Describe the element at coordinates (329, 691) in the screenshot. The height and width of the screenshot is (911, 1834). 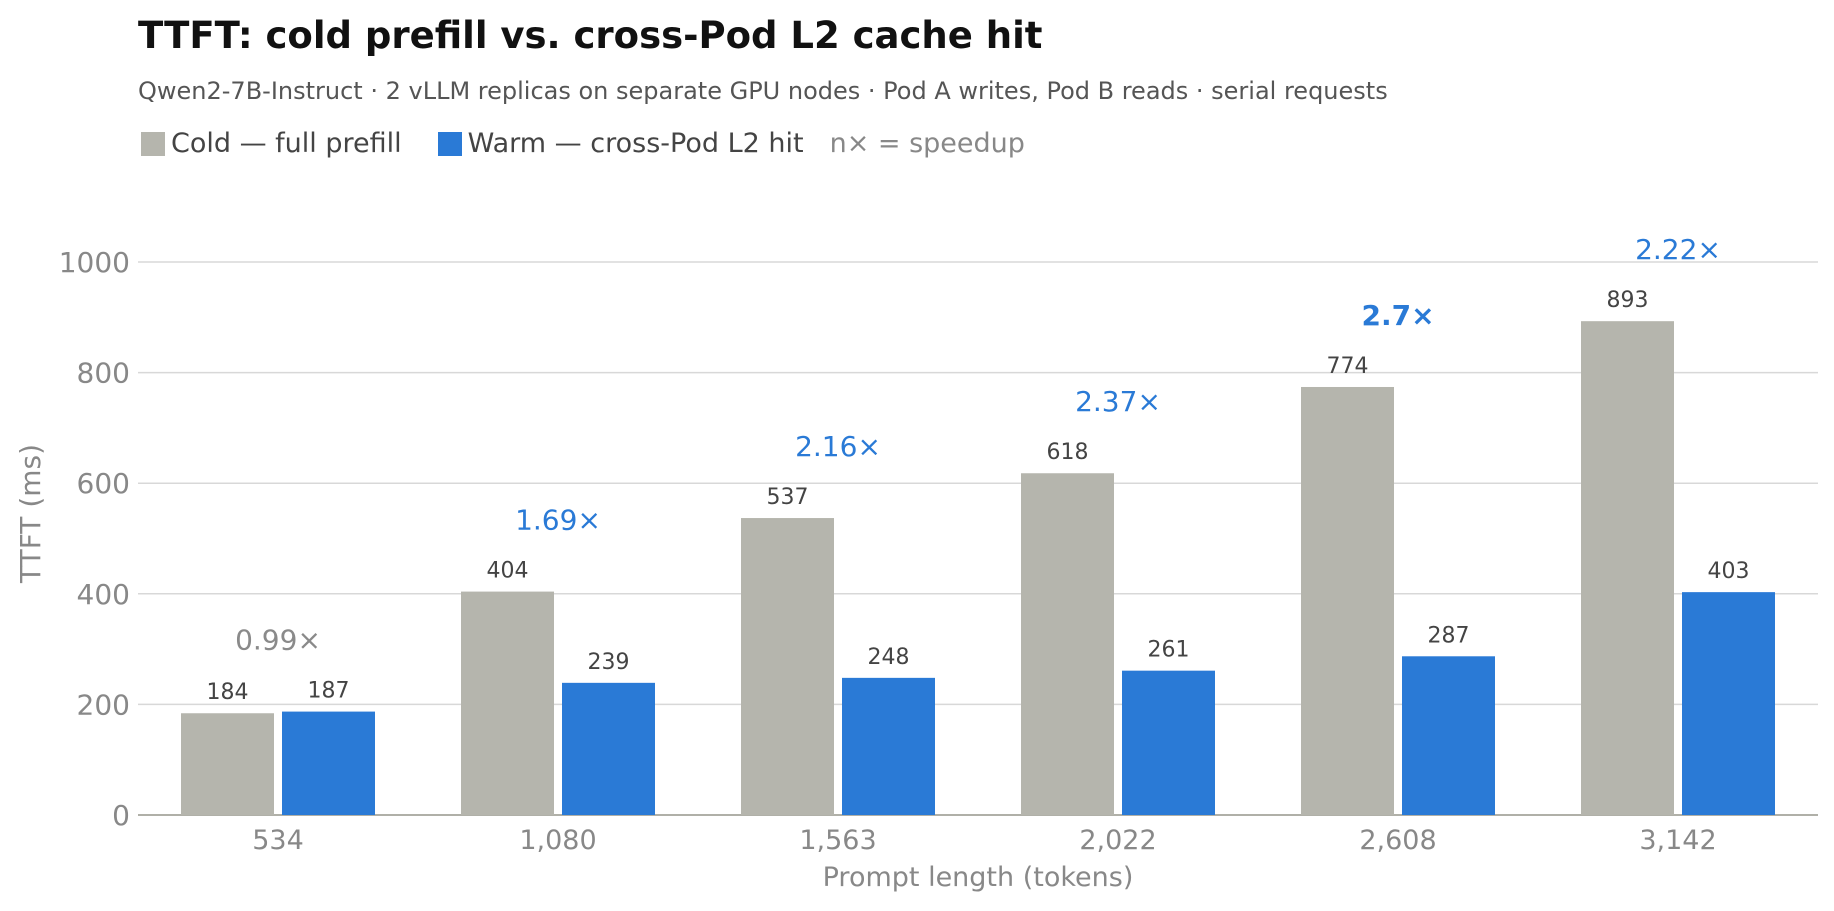
I see `bar-value-label: 187` at that location.